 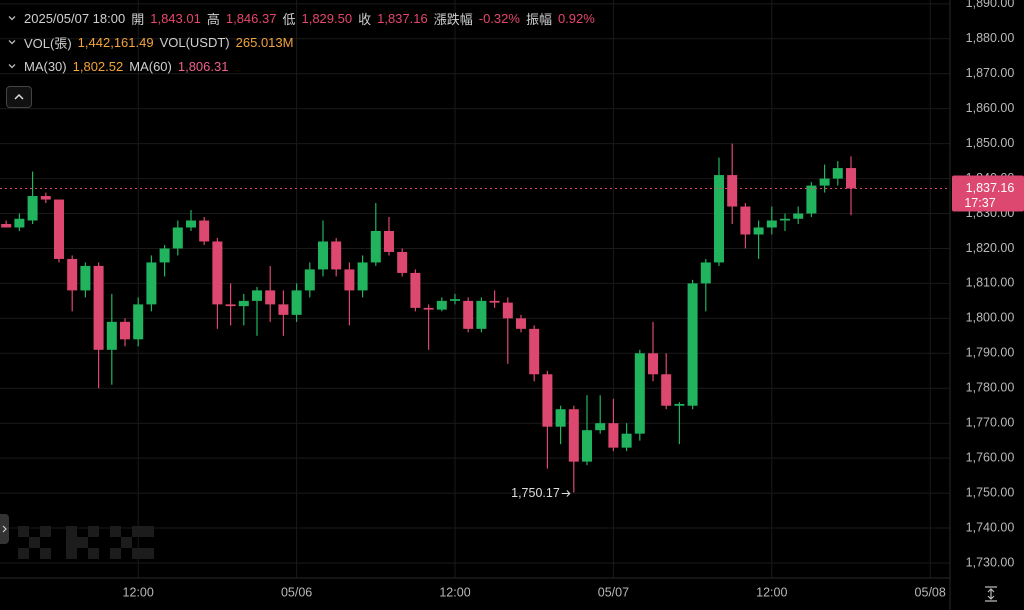 What do you see at coordinates (990, 248) in the screenshot?
I see `y-tick-label: 1,820.00` at bounding box center [990, 248].